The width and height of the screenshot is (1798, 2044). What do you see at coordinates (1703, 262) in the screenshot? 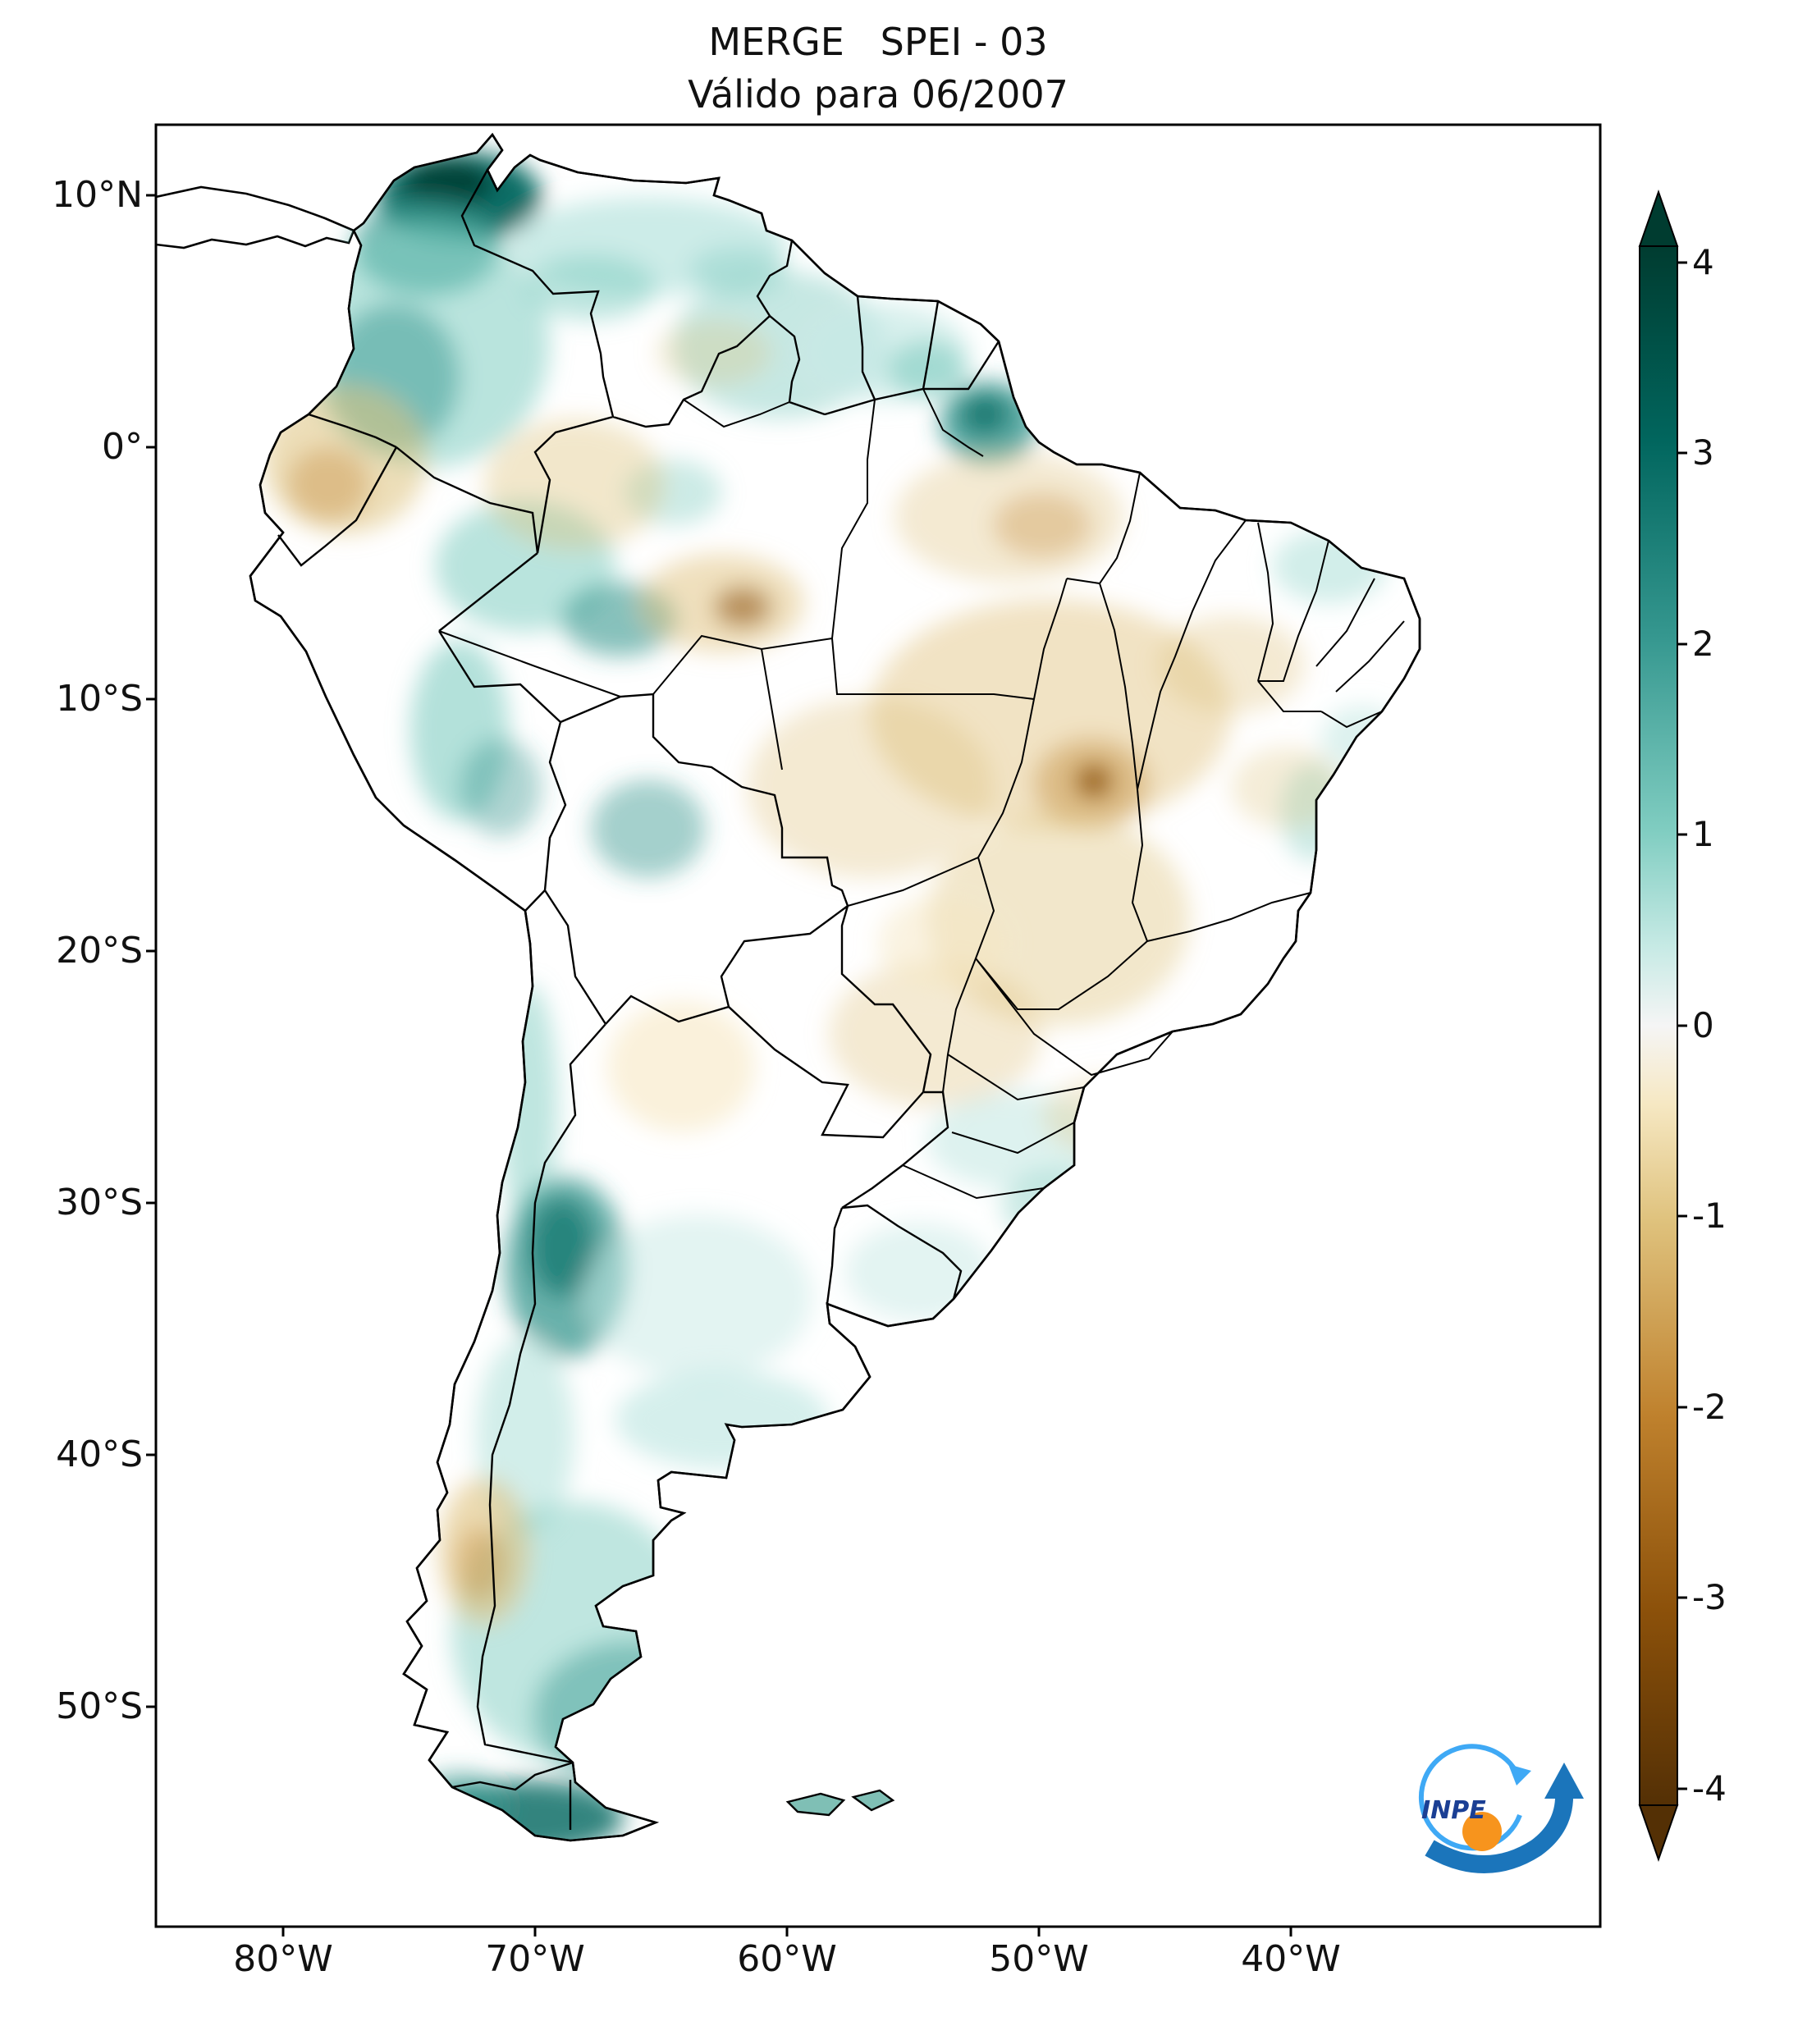
I see `colorbar-label-4: 4` at bounding box center [1703, 262].